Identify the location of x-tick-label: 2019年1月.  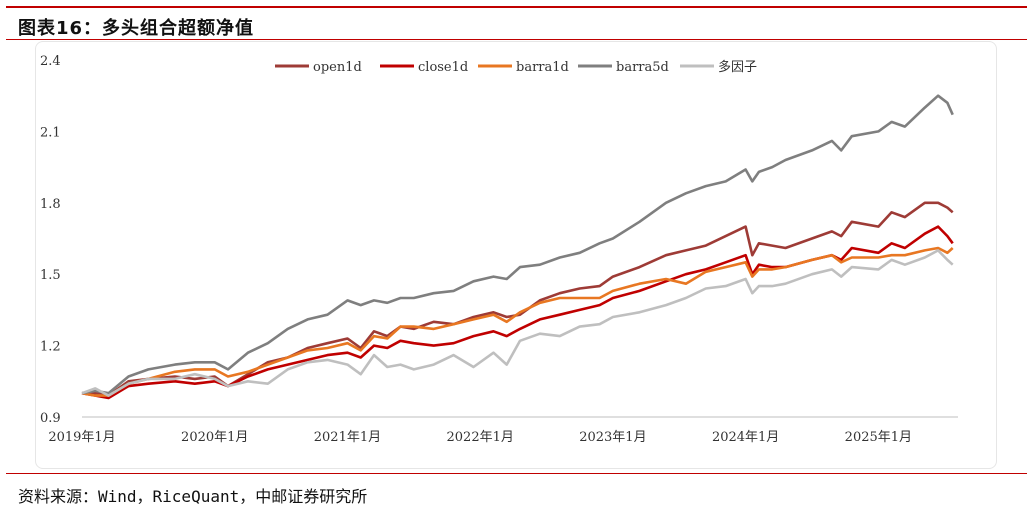
(81, 437).